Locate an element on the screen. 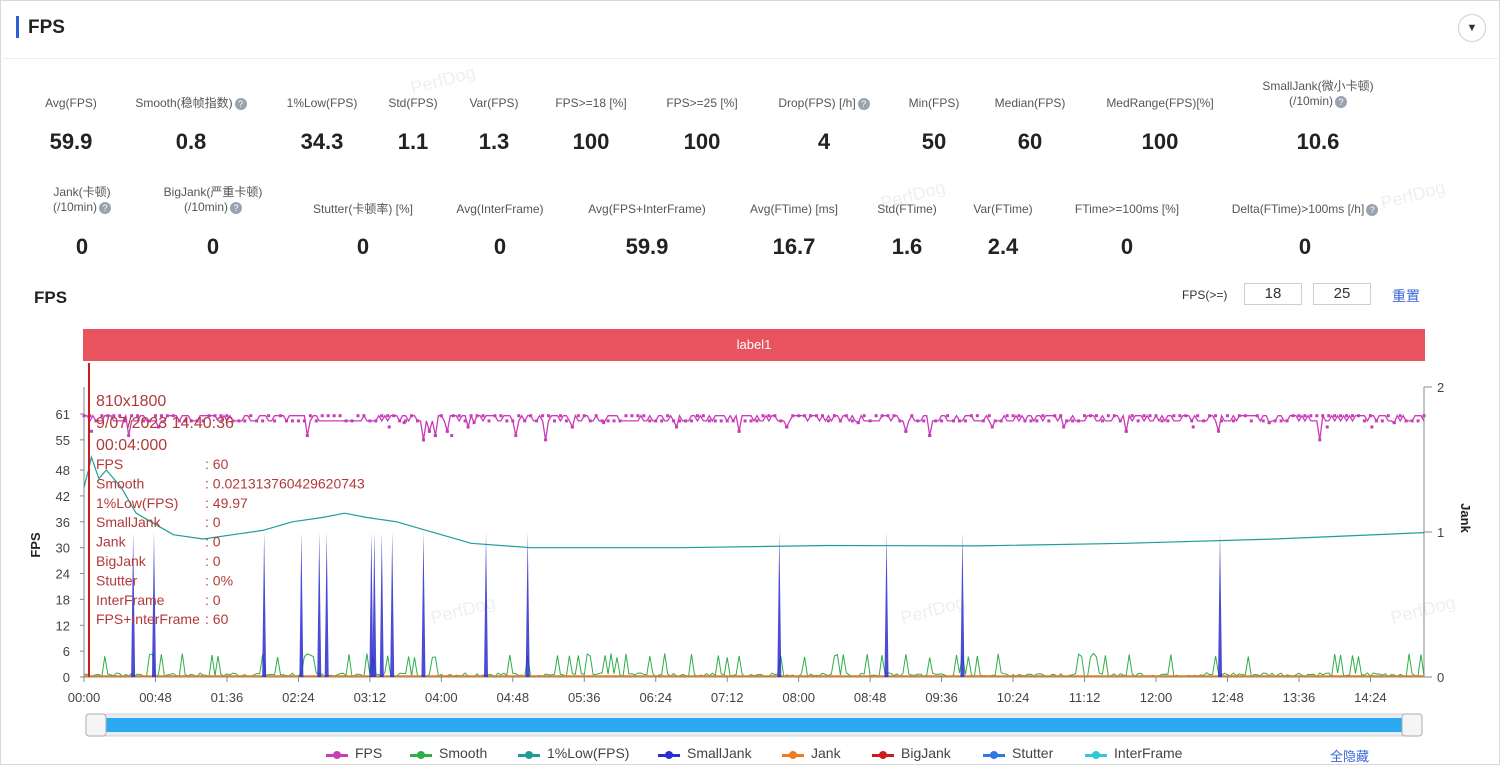 The width and height of the screenshot is (1500, 765). metric-label-text: Drop(FPS) [/h] is located at coordinates (817, 103).